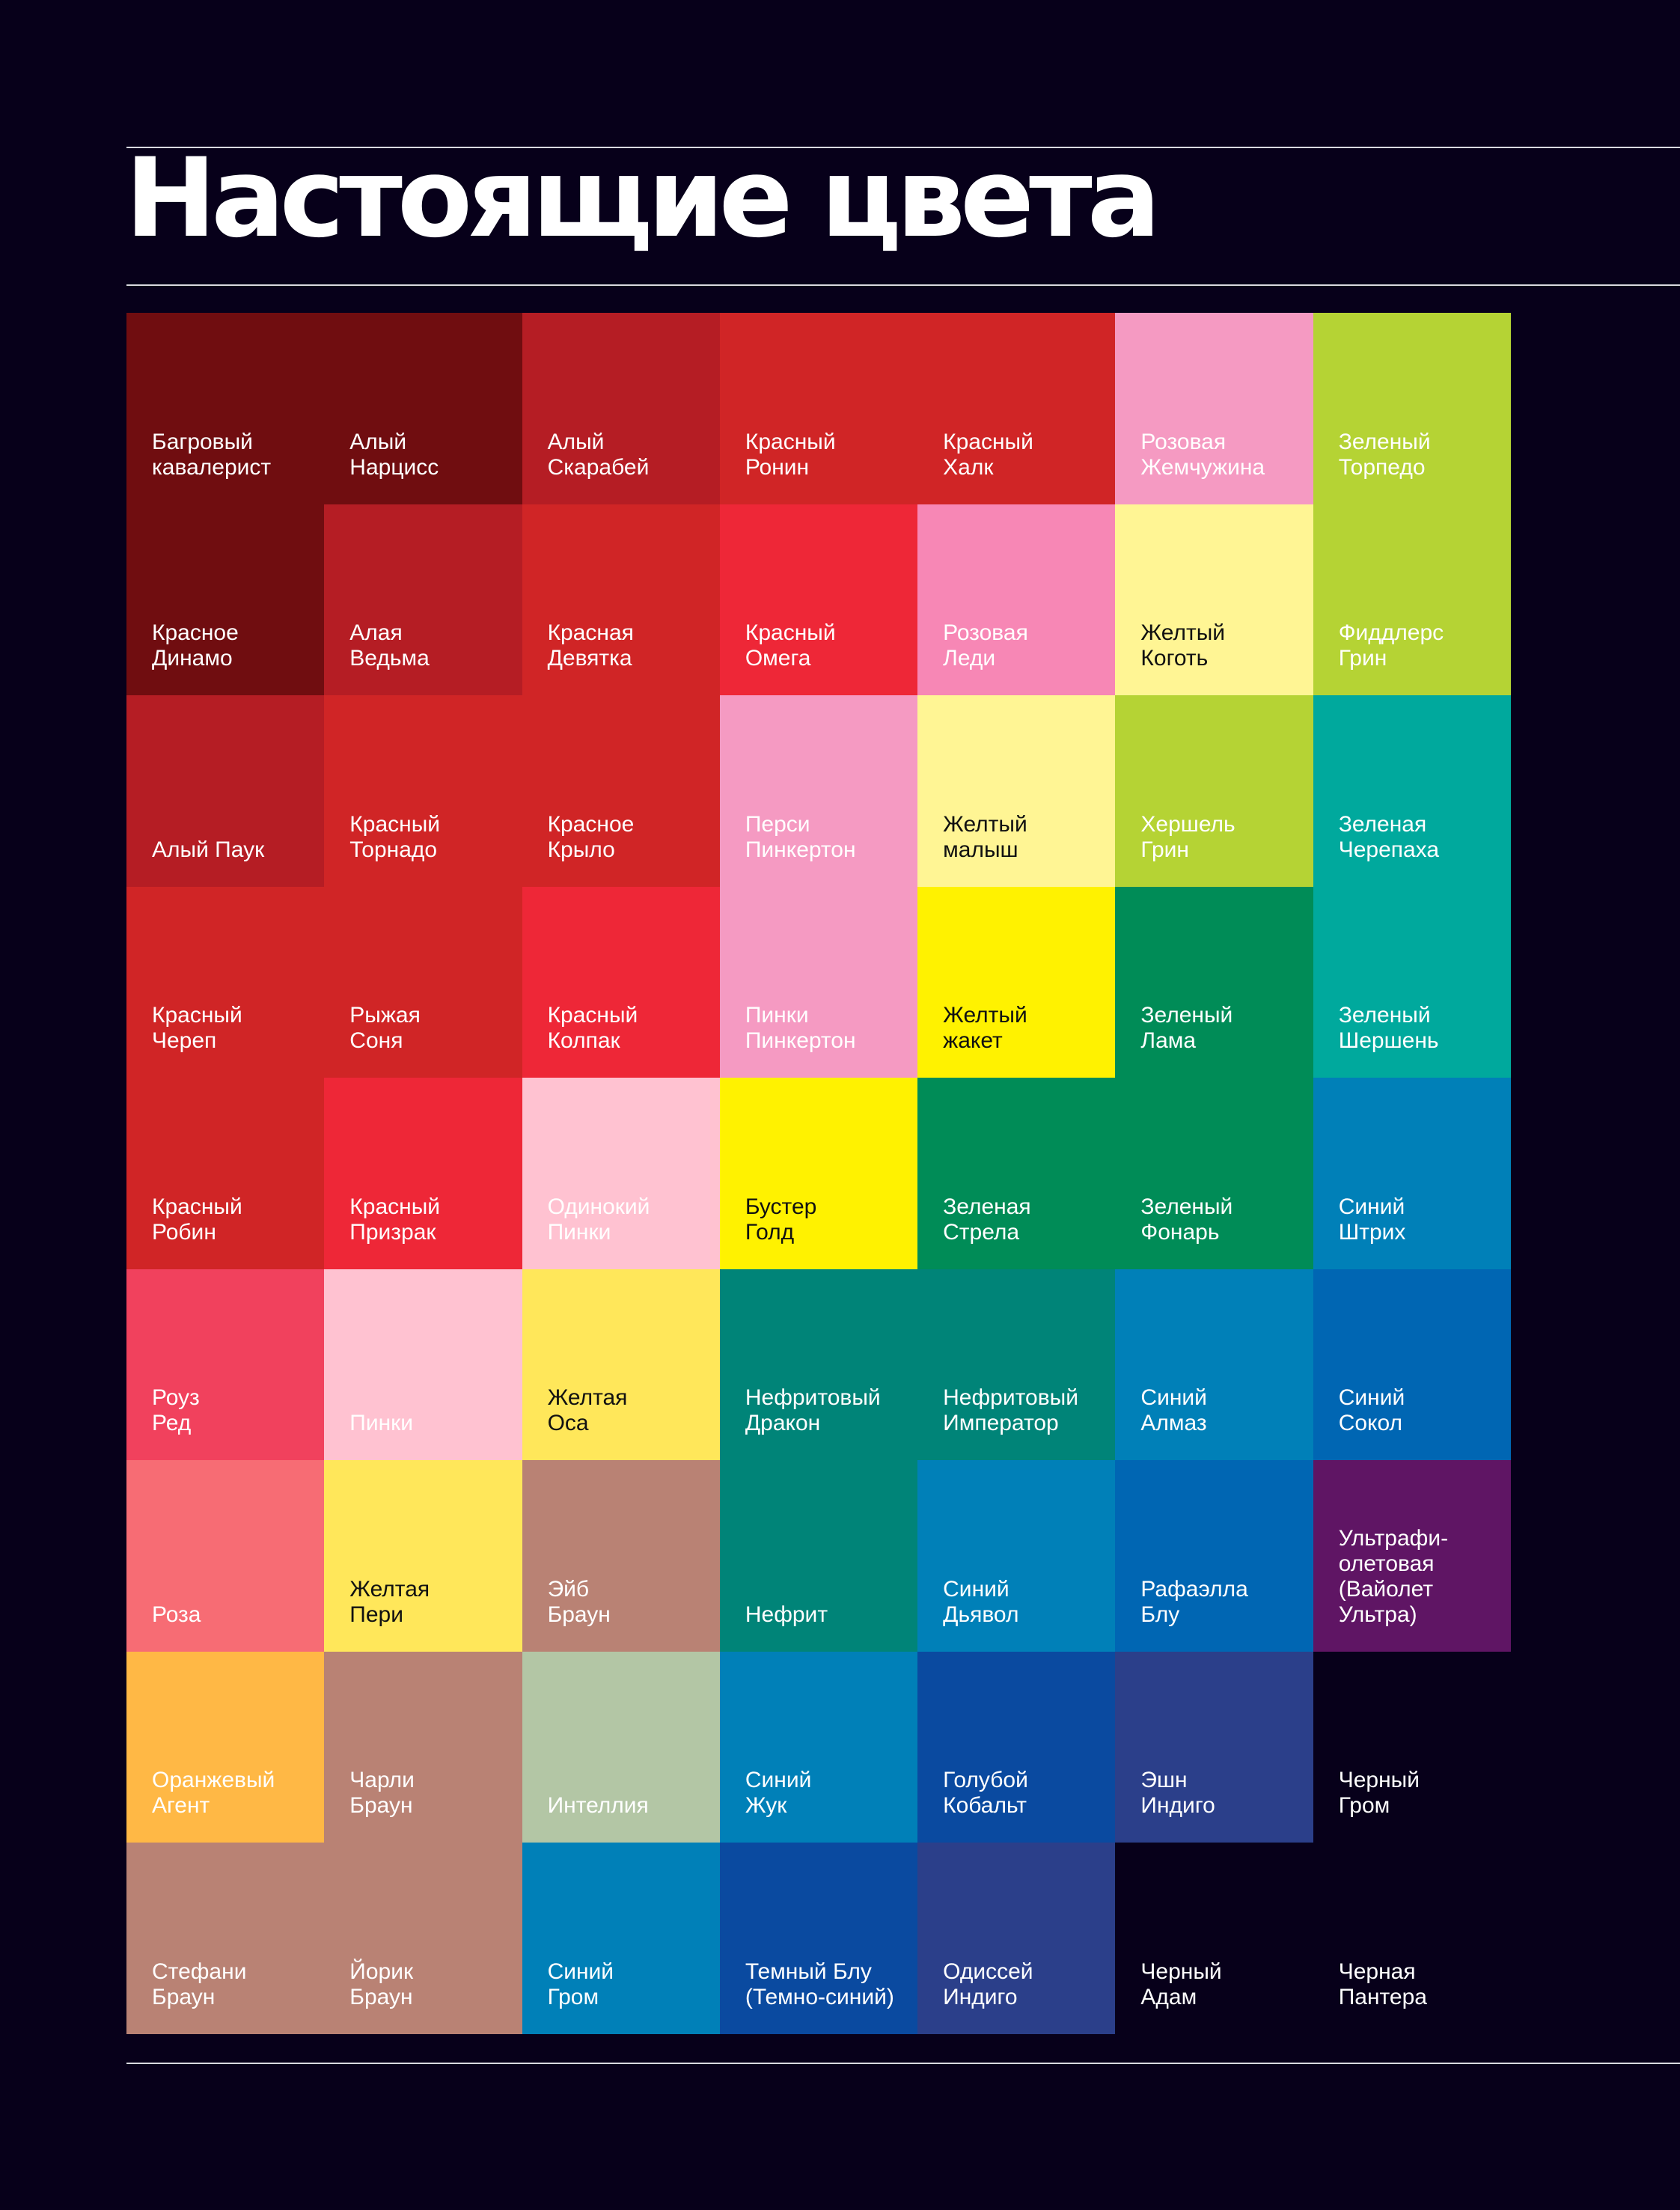 The height and width of the screenshot is (2210, 1680). What do you see at coordinates (1412, 600) in the screenshot?
I see `color-swatch-tile: Фиддлерс Грин` at bounding box center [1412, 600].